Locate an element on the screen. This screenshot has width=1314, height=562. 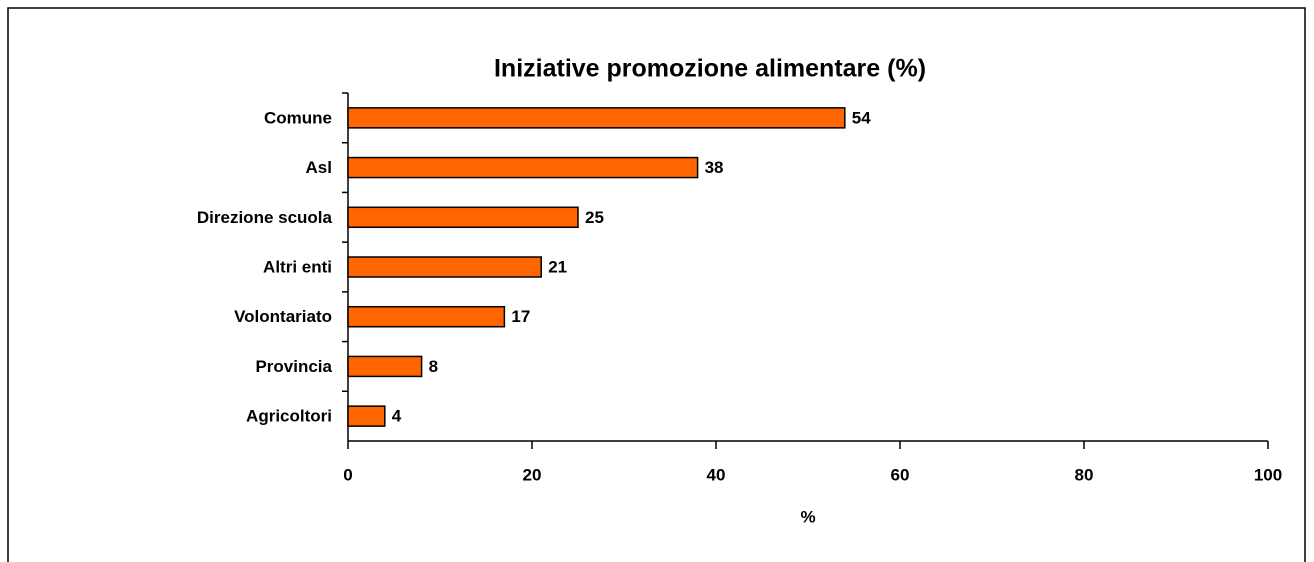
data-label: 38 is located at coordinates (714, 167).